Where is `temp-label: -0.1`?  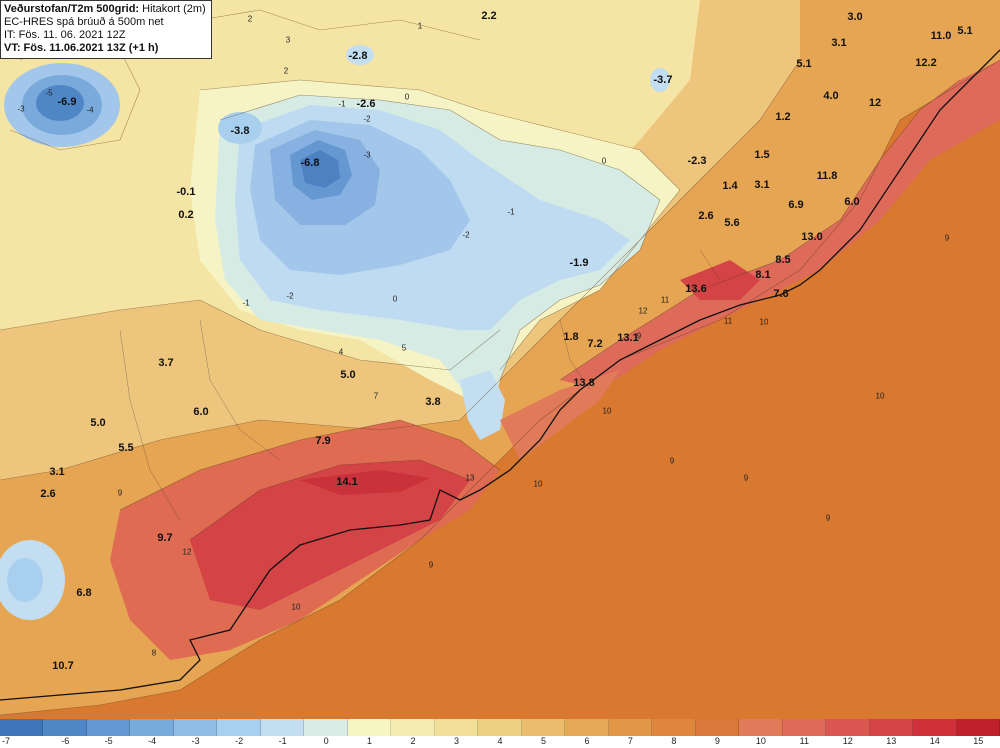
temp-label: -0.1 is located at coordinates (186, 192).